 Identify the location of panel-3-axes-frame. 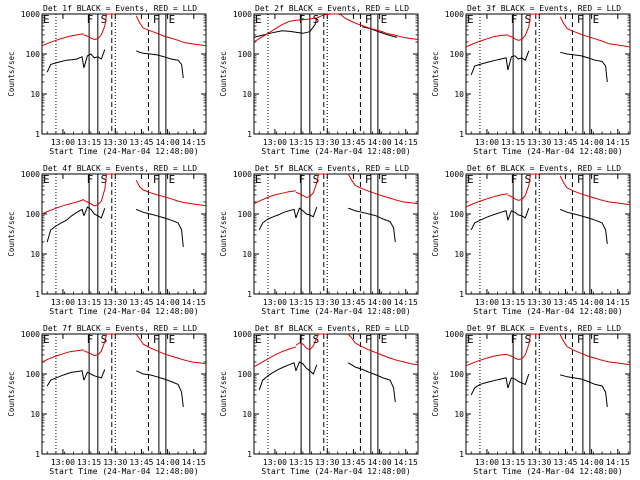
(548, 74).